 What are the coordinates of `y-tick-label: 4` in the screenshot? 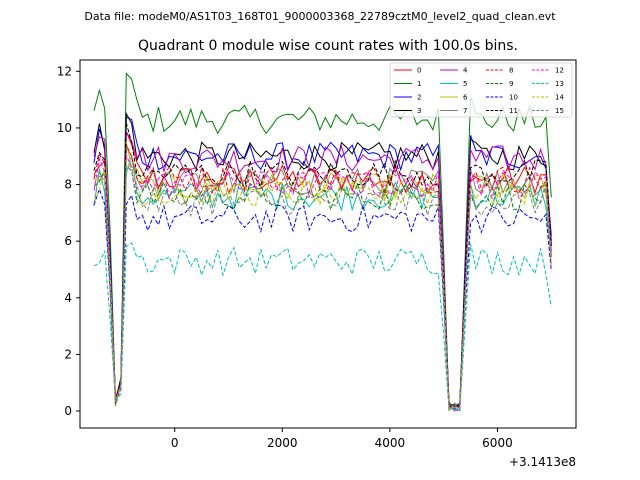 It's located at (68, 298).